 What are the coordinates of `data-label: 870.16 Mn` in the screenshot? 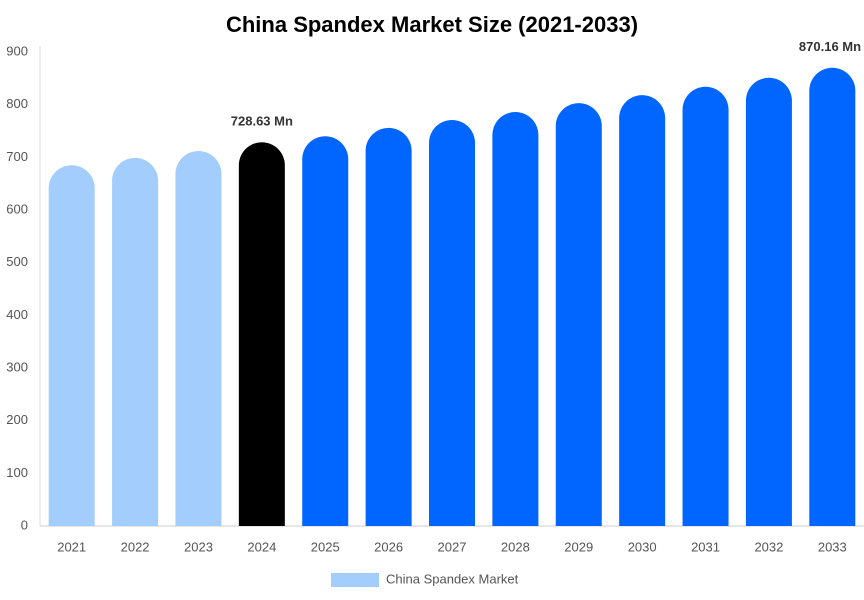 It's located at (830, 46).